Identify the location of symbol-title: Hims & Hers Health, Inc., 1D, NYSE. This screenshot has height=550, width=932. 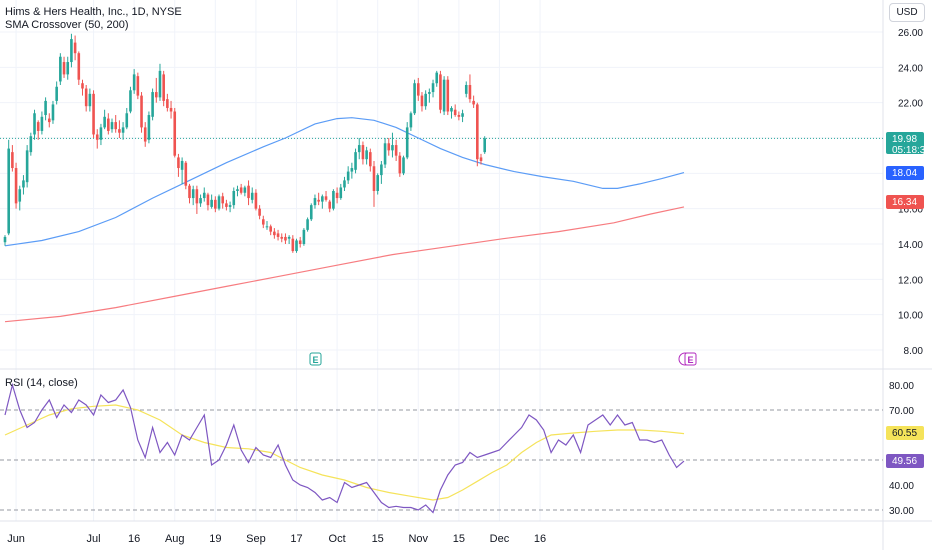
(93, 12).